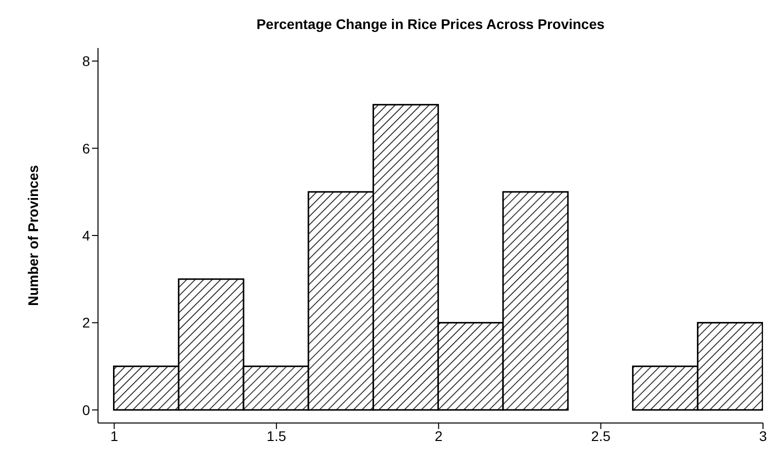  I want to click on y-tick-label: 0, so click(86, 410).